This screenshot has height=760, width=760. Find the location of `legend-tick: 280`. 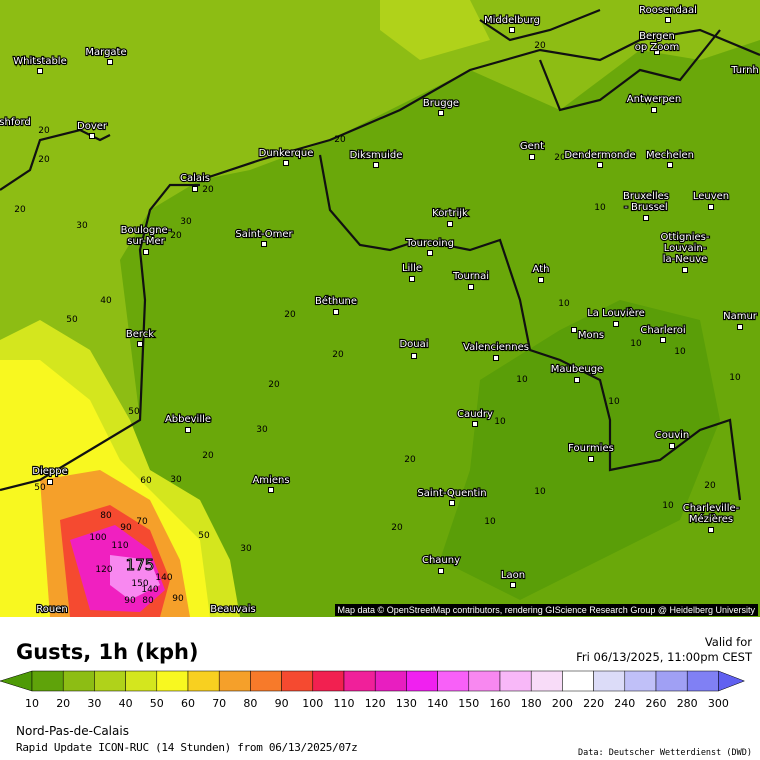

legend-tick: 280 is located at coordinates (687, 703).